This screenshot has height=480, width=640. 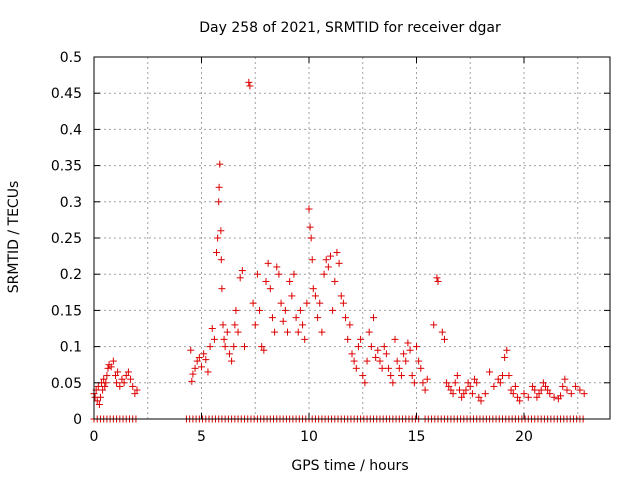 I want to click on y-tick-label: 0, so click(x=77, y=420).